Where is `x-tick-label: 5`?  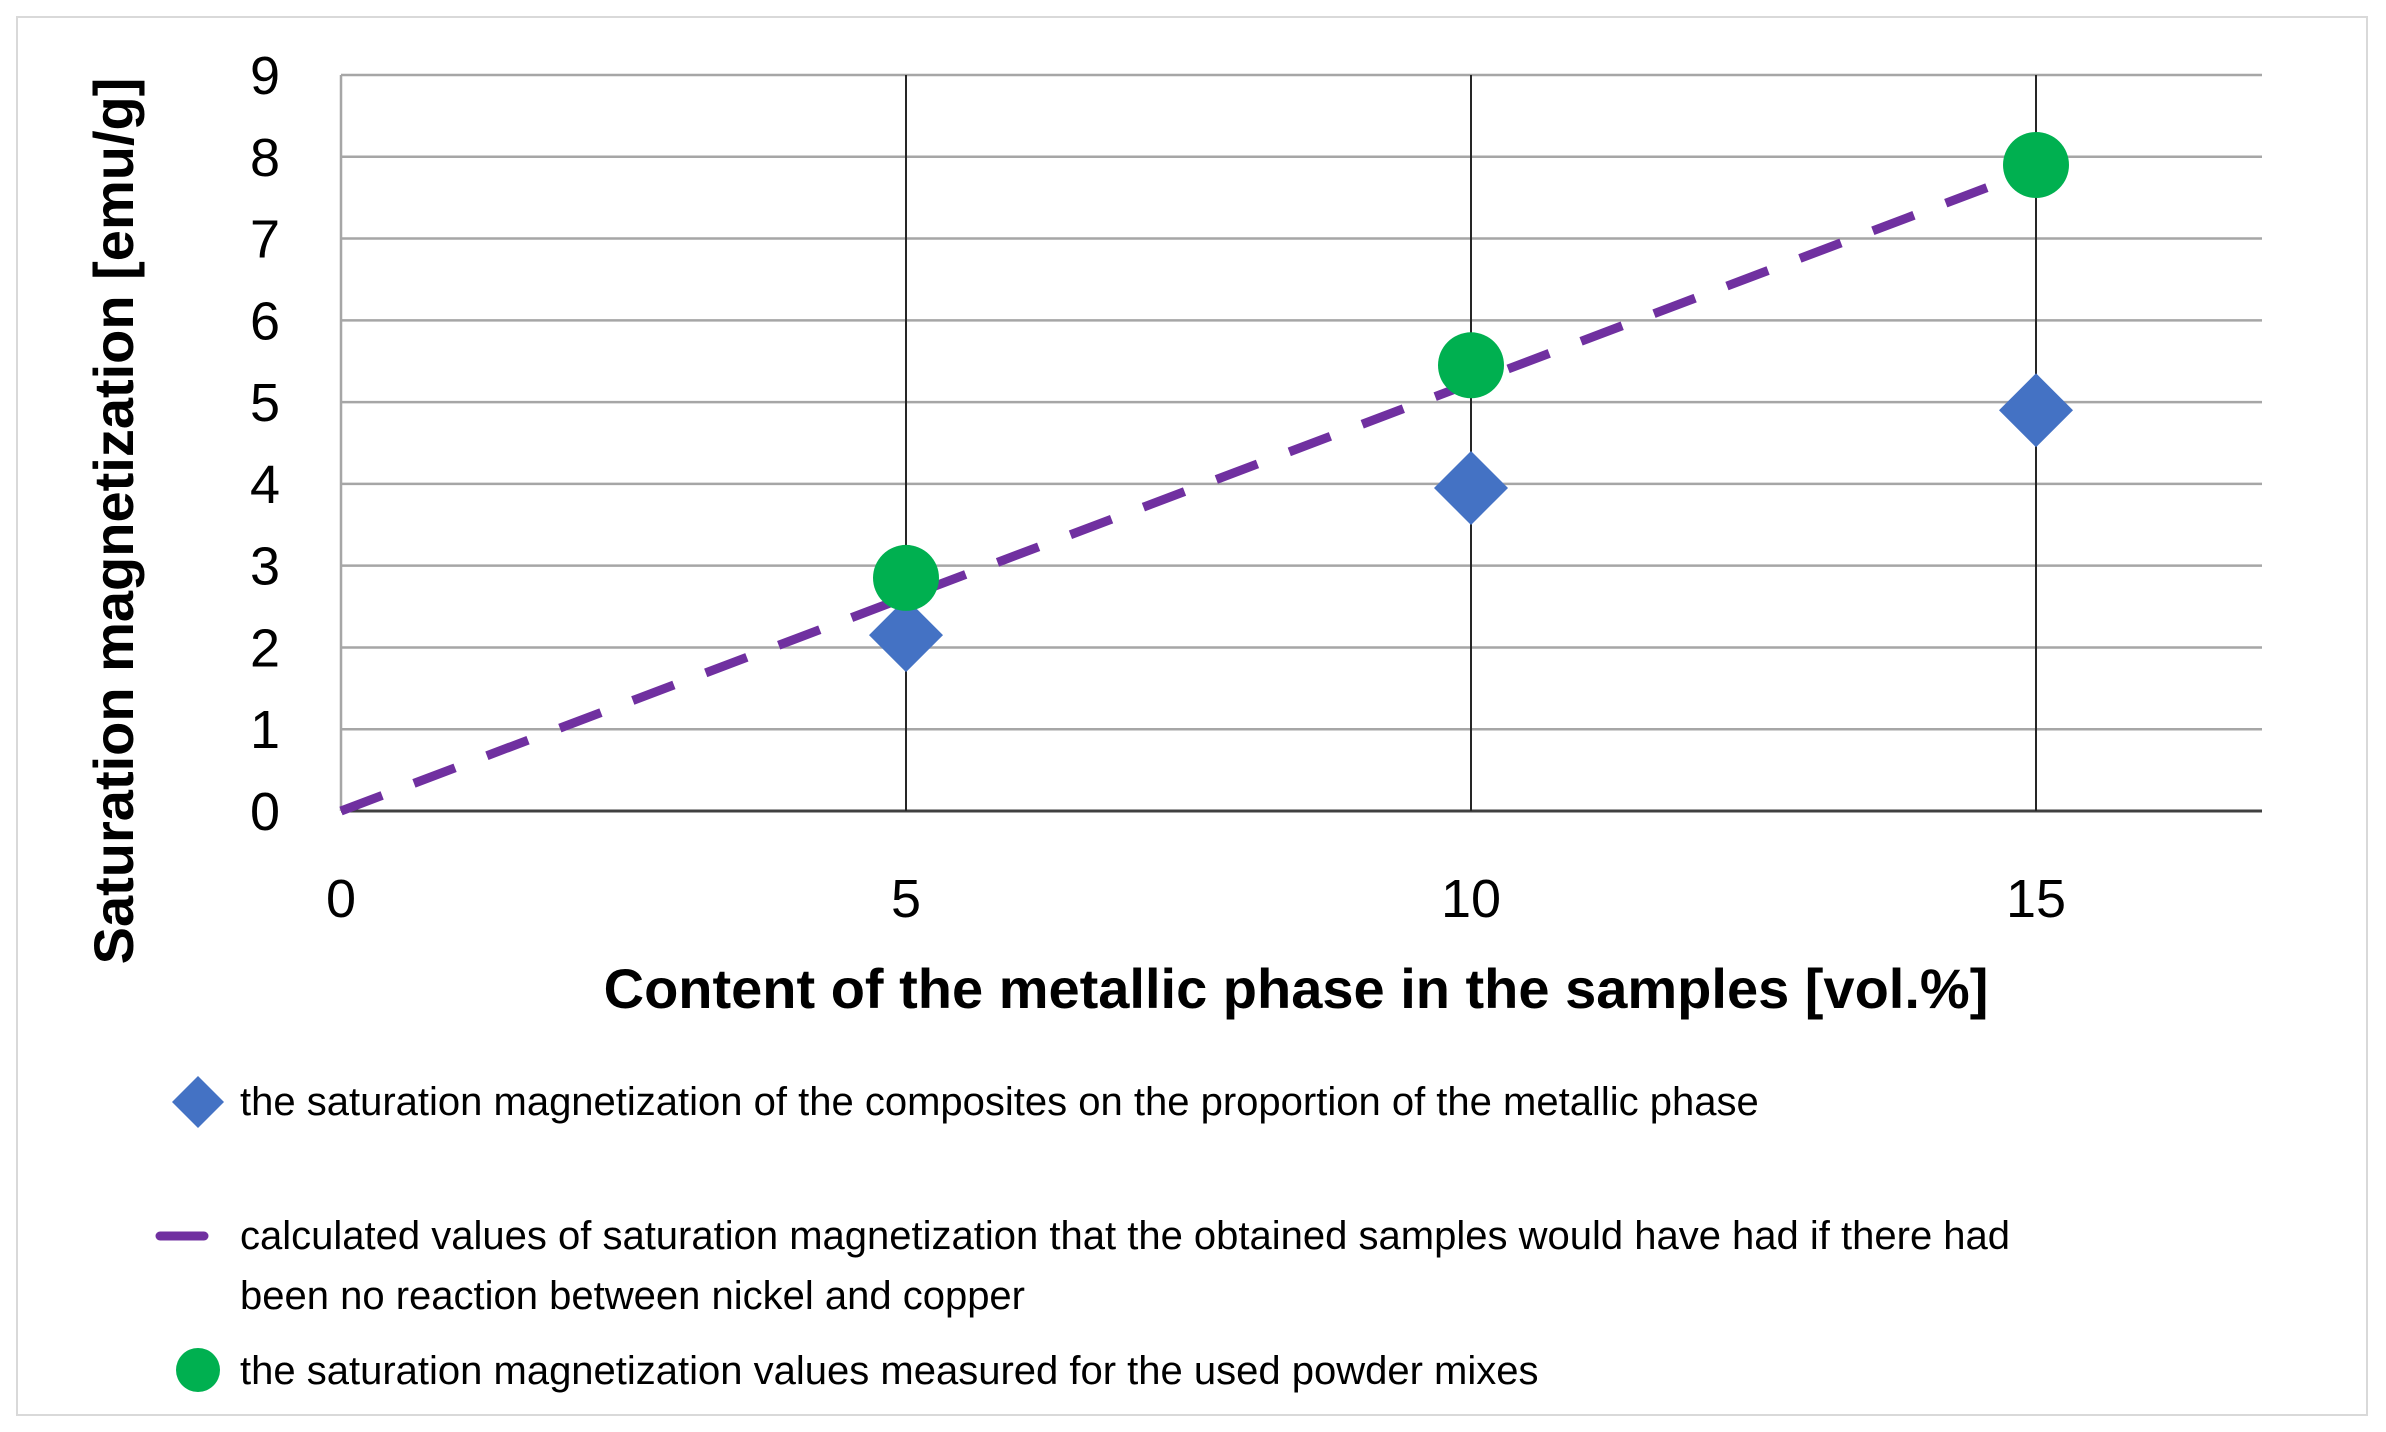 x-tick-label: 5 is located at coordinates (906, 899).